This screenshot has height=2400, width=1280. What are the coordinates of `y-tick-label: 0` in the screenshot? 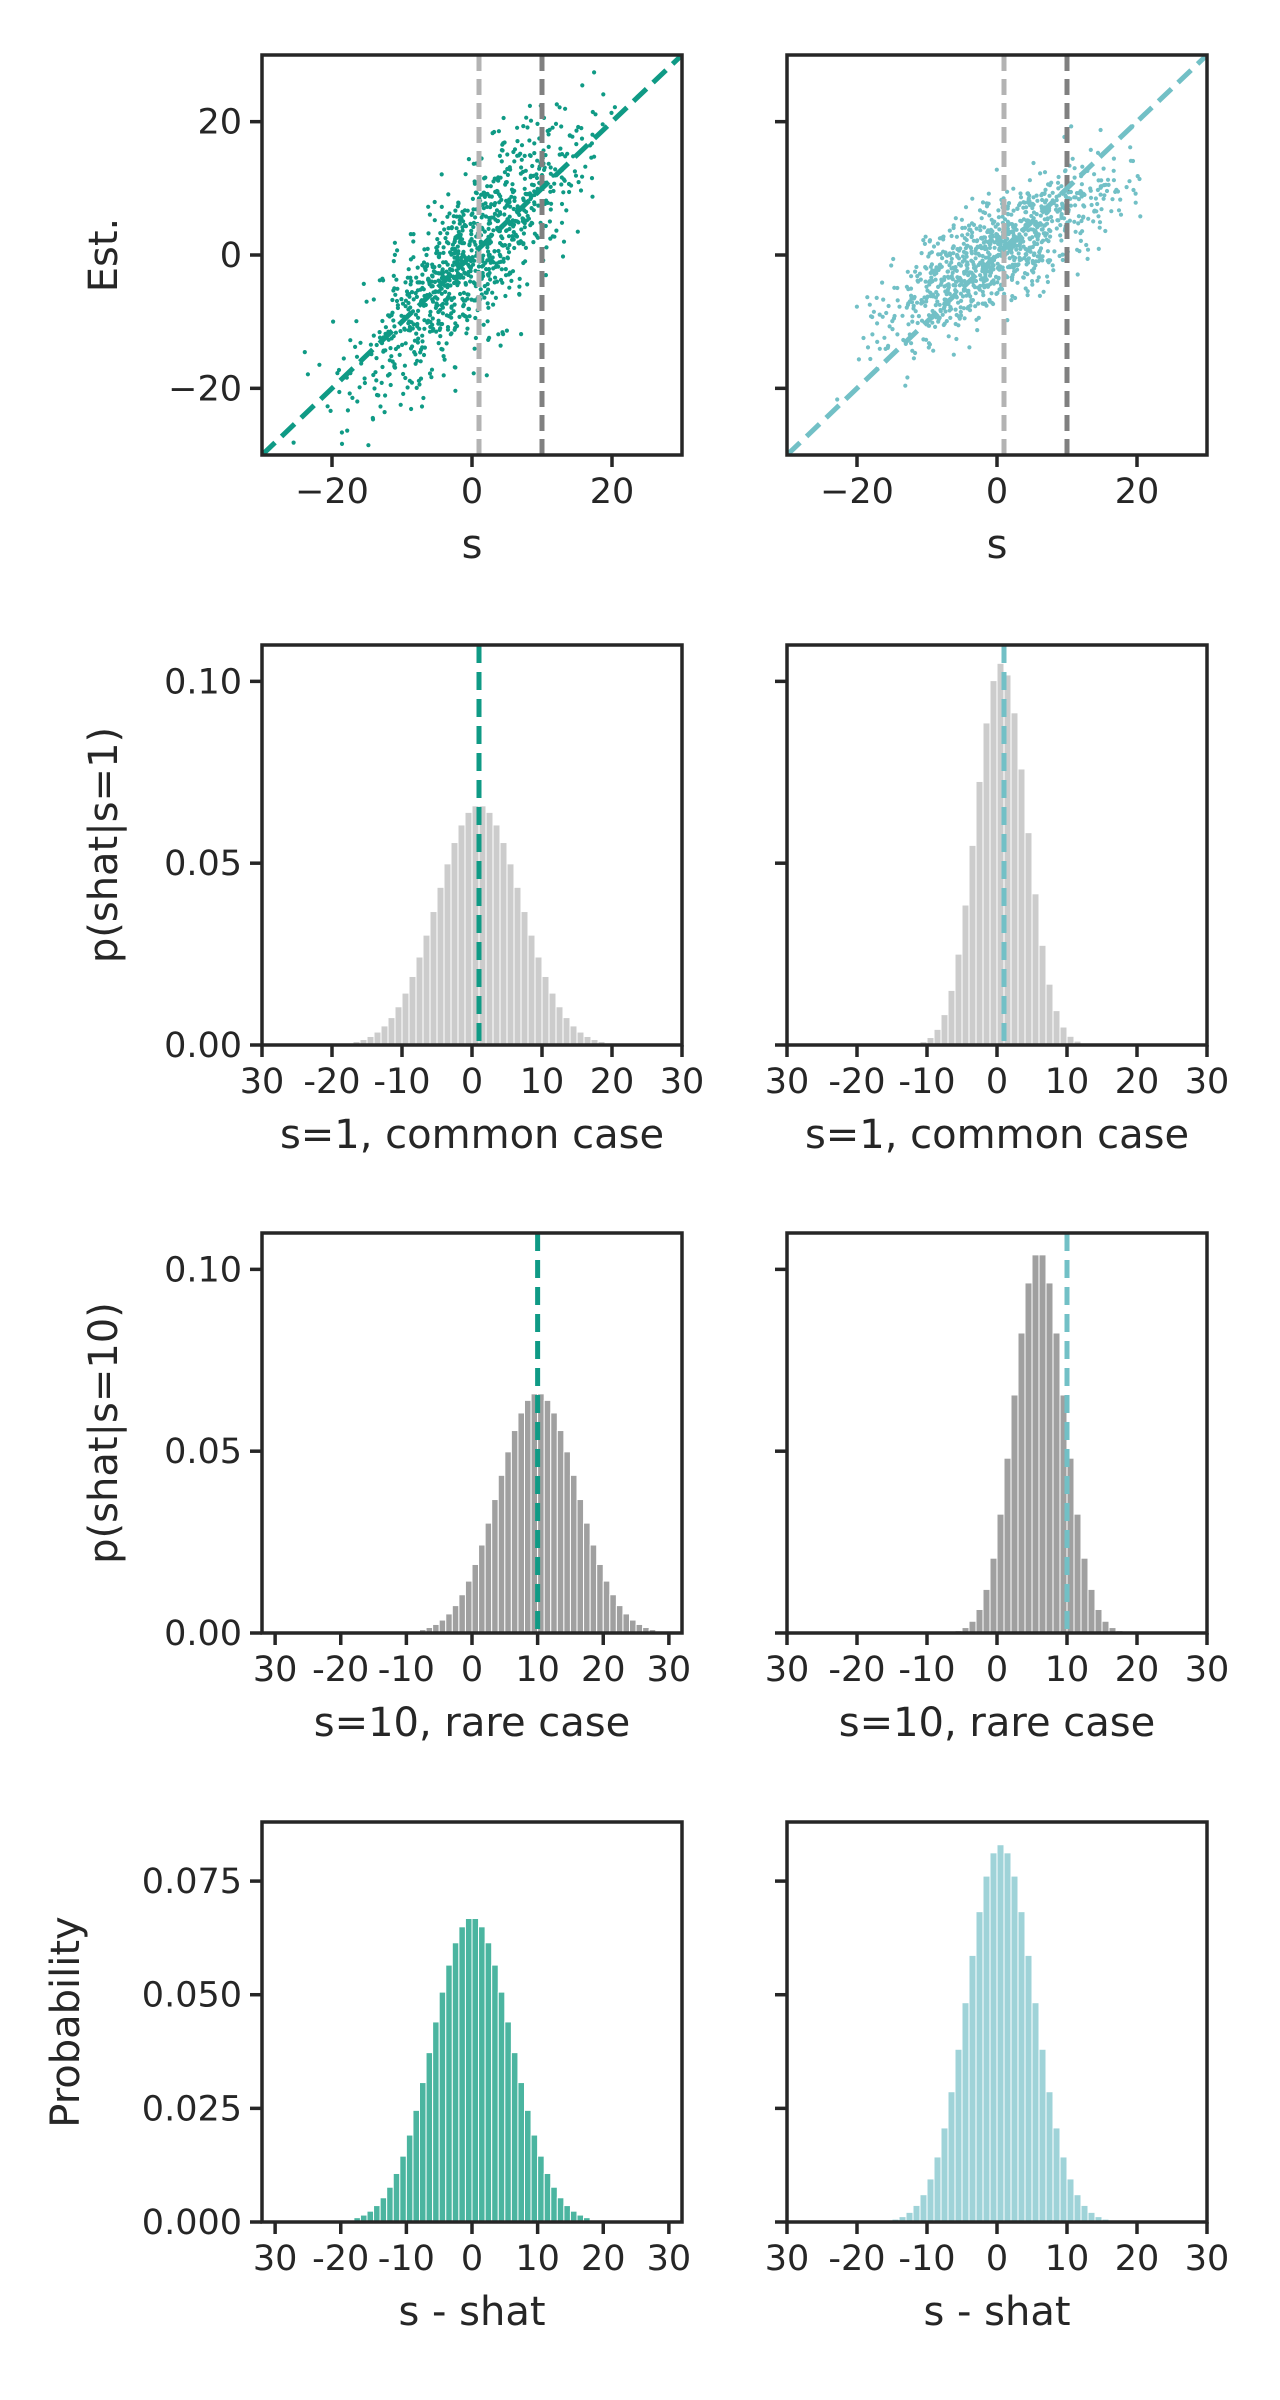 It's located at (231, 256).